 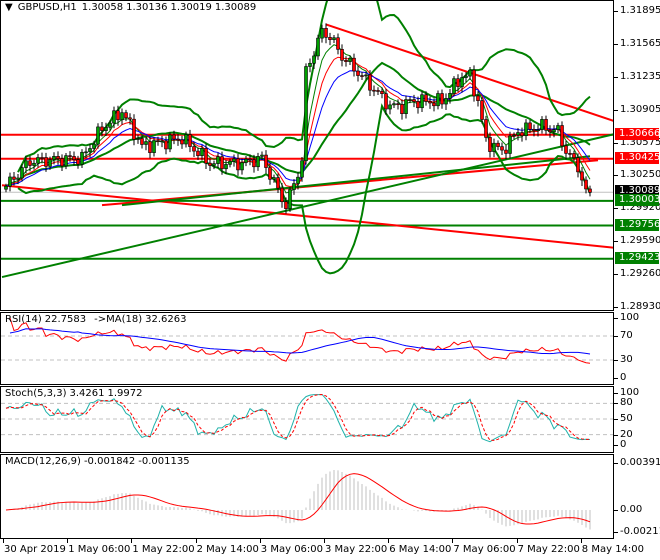 I want to click on stoch-axis-label: 100, so click(x=630, y=392).